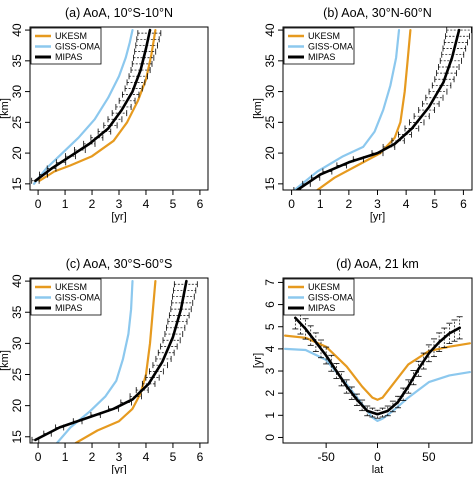 This screenshot has width=474, height=479. What do you see at coordinates (326, 457) in the screenshot?
I see `x-tick-label: -50` at bounding box center [326, 457].